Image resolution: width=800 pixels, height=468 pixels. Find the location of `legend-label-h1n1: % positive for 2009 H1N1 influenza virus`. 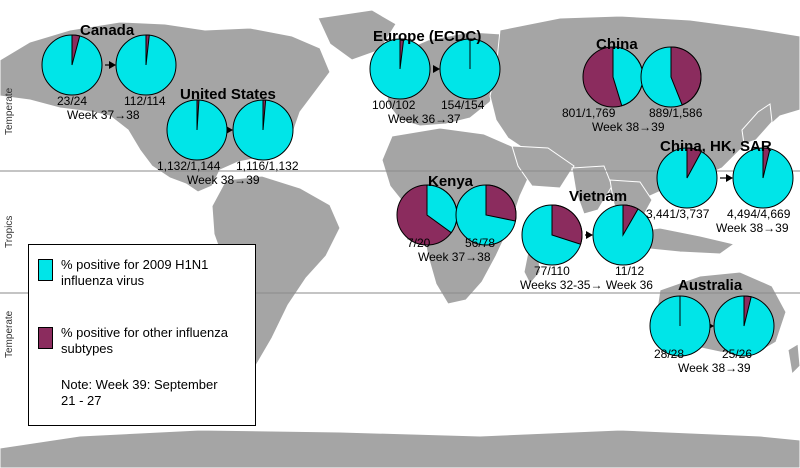

legend-label-h1n1: % positive for 2009 H1N1 influenza virus is located at coordinates (135, 272).